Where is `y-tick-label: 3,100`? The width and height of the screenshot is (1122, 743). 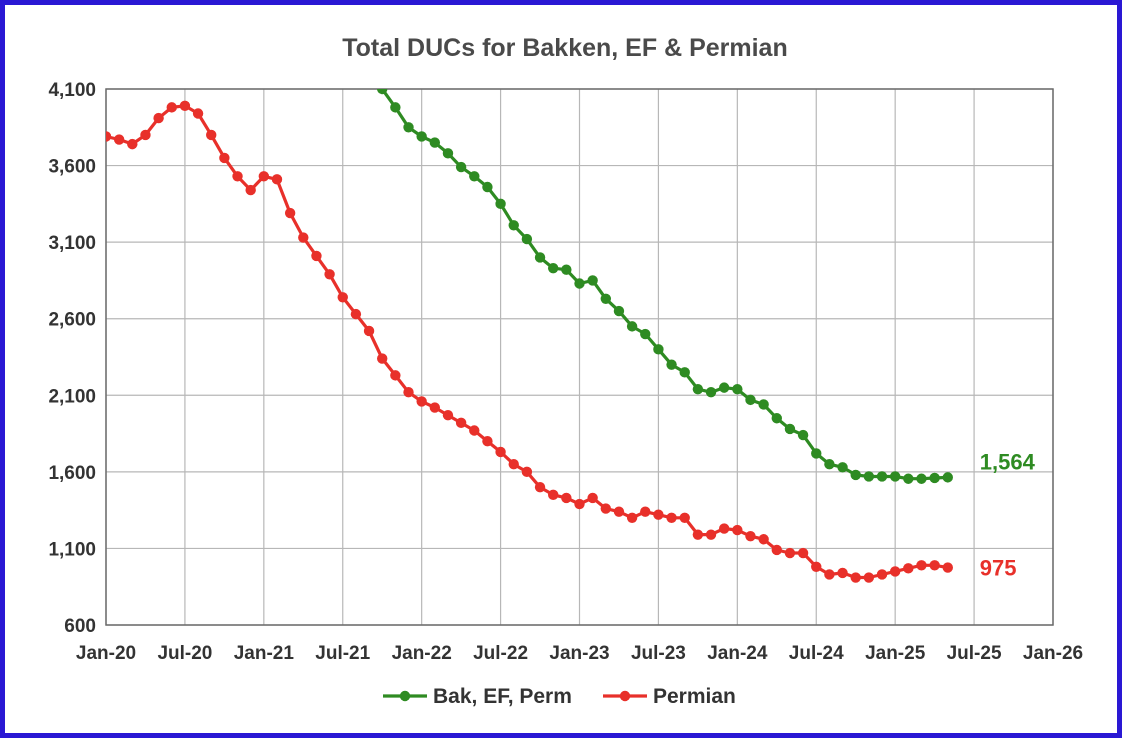
y-tick-label: 3,100 is located at coordinates (72, 243).